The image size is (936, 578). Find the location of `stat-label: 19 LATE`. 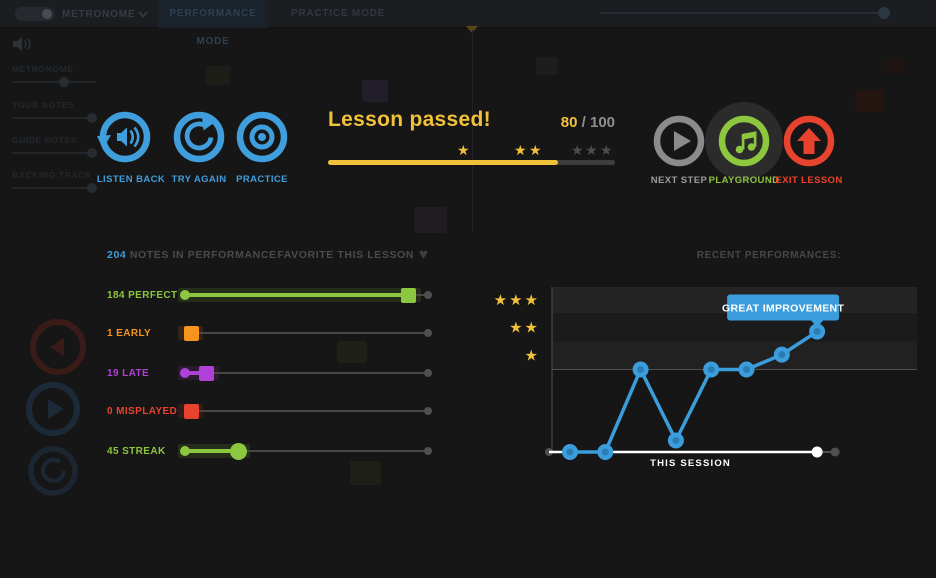

stat-label: 19 LATE is located at coordinates (128, 373).